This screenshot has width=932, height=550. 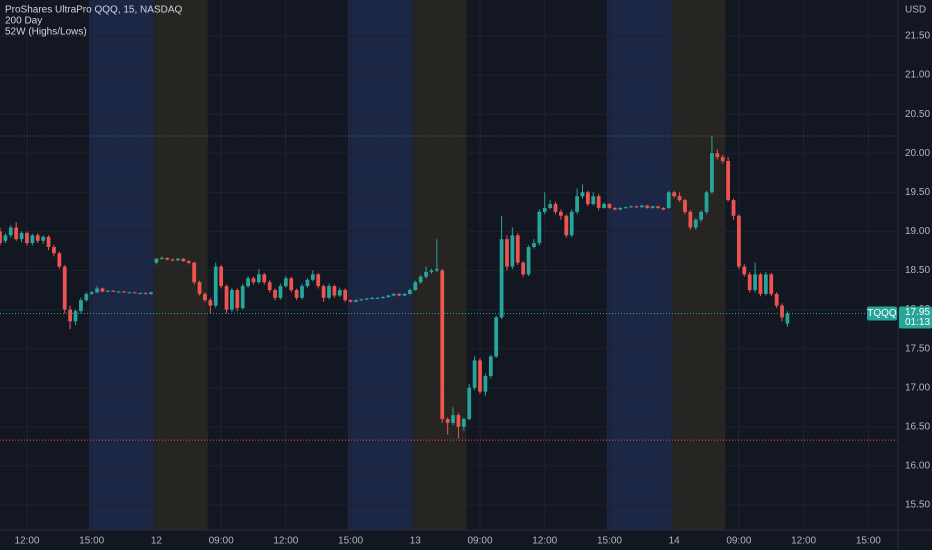 What do you see at coordinates (917, 466) in the screenshot?
I see `y-tick-label: 16.00` at bounding box center [917, 466].